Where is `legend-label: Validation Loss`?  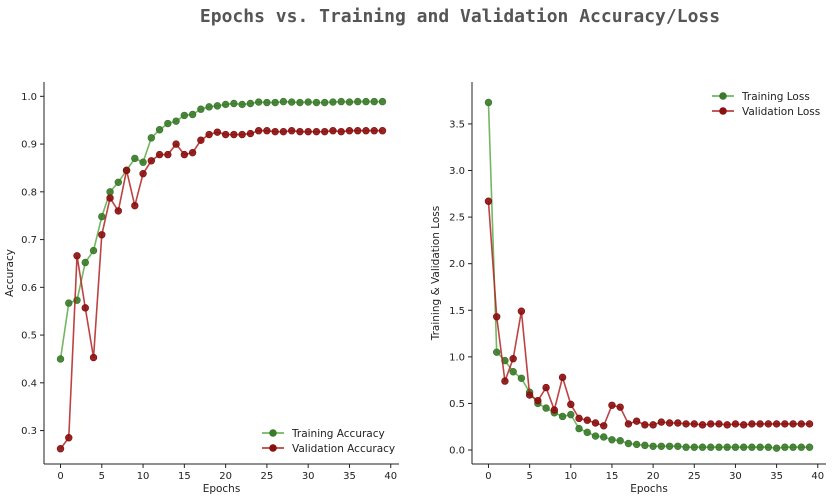 legend-label: Validation Loss is located at coordinates (781, 112).